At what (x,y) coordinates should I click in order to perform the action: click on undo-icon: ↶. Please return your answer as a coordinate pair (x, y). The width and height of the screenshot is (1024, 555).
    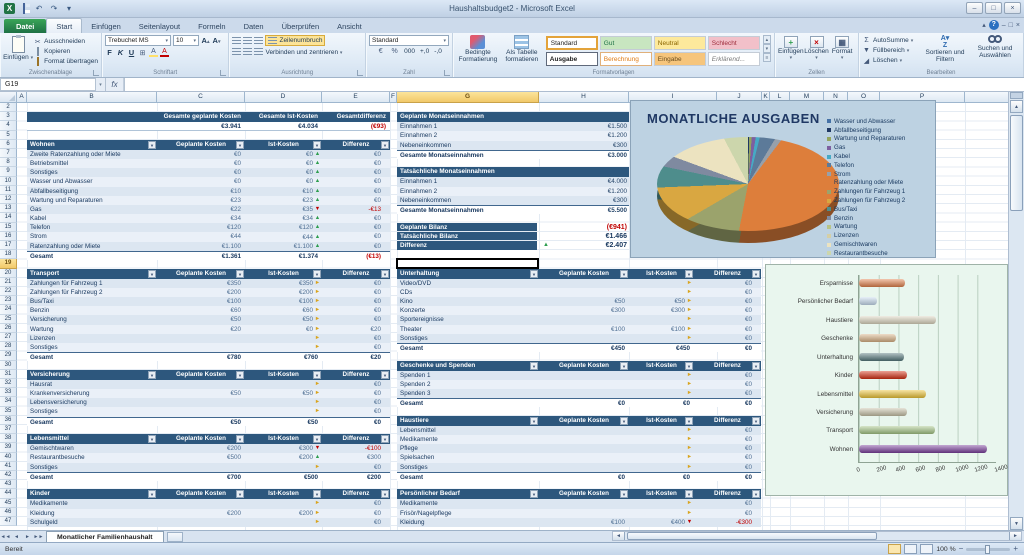
    Looking at the image, I should click on (39, 8).